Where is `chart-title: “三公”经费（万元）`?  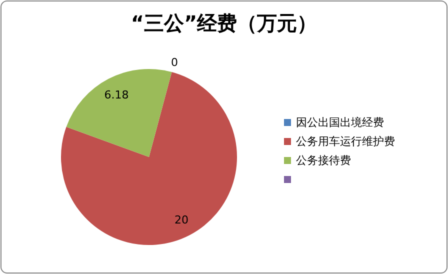
chart-title: “三公”经费（万元） is located at coordinates (224, 23).